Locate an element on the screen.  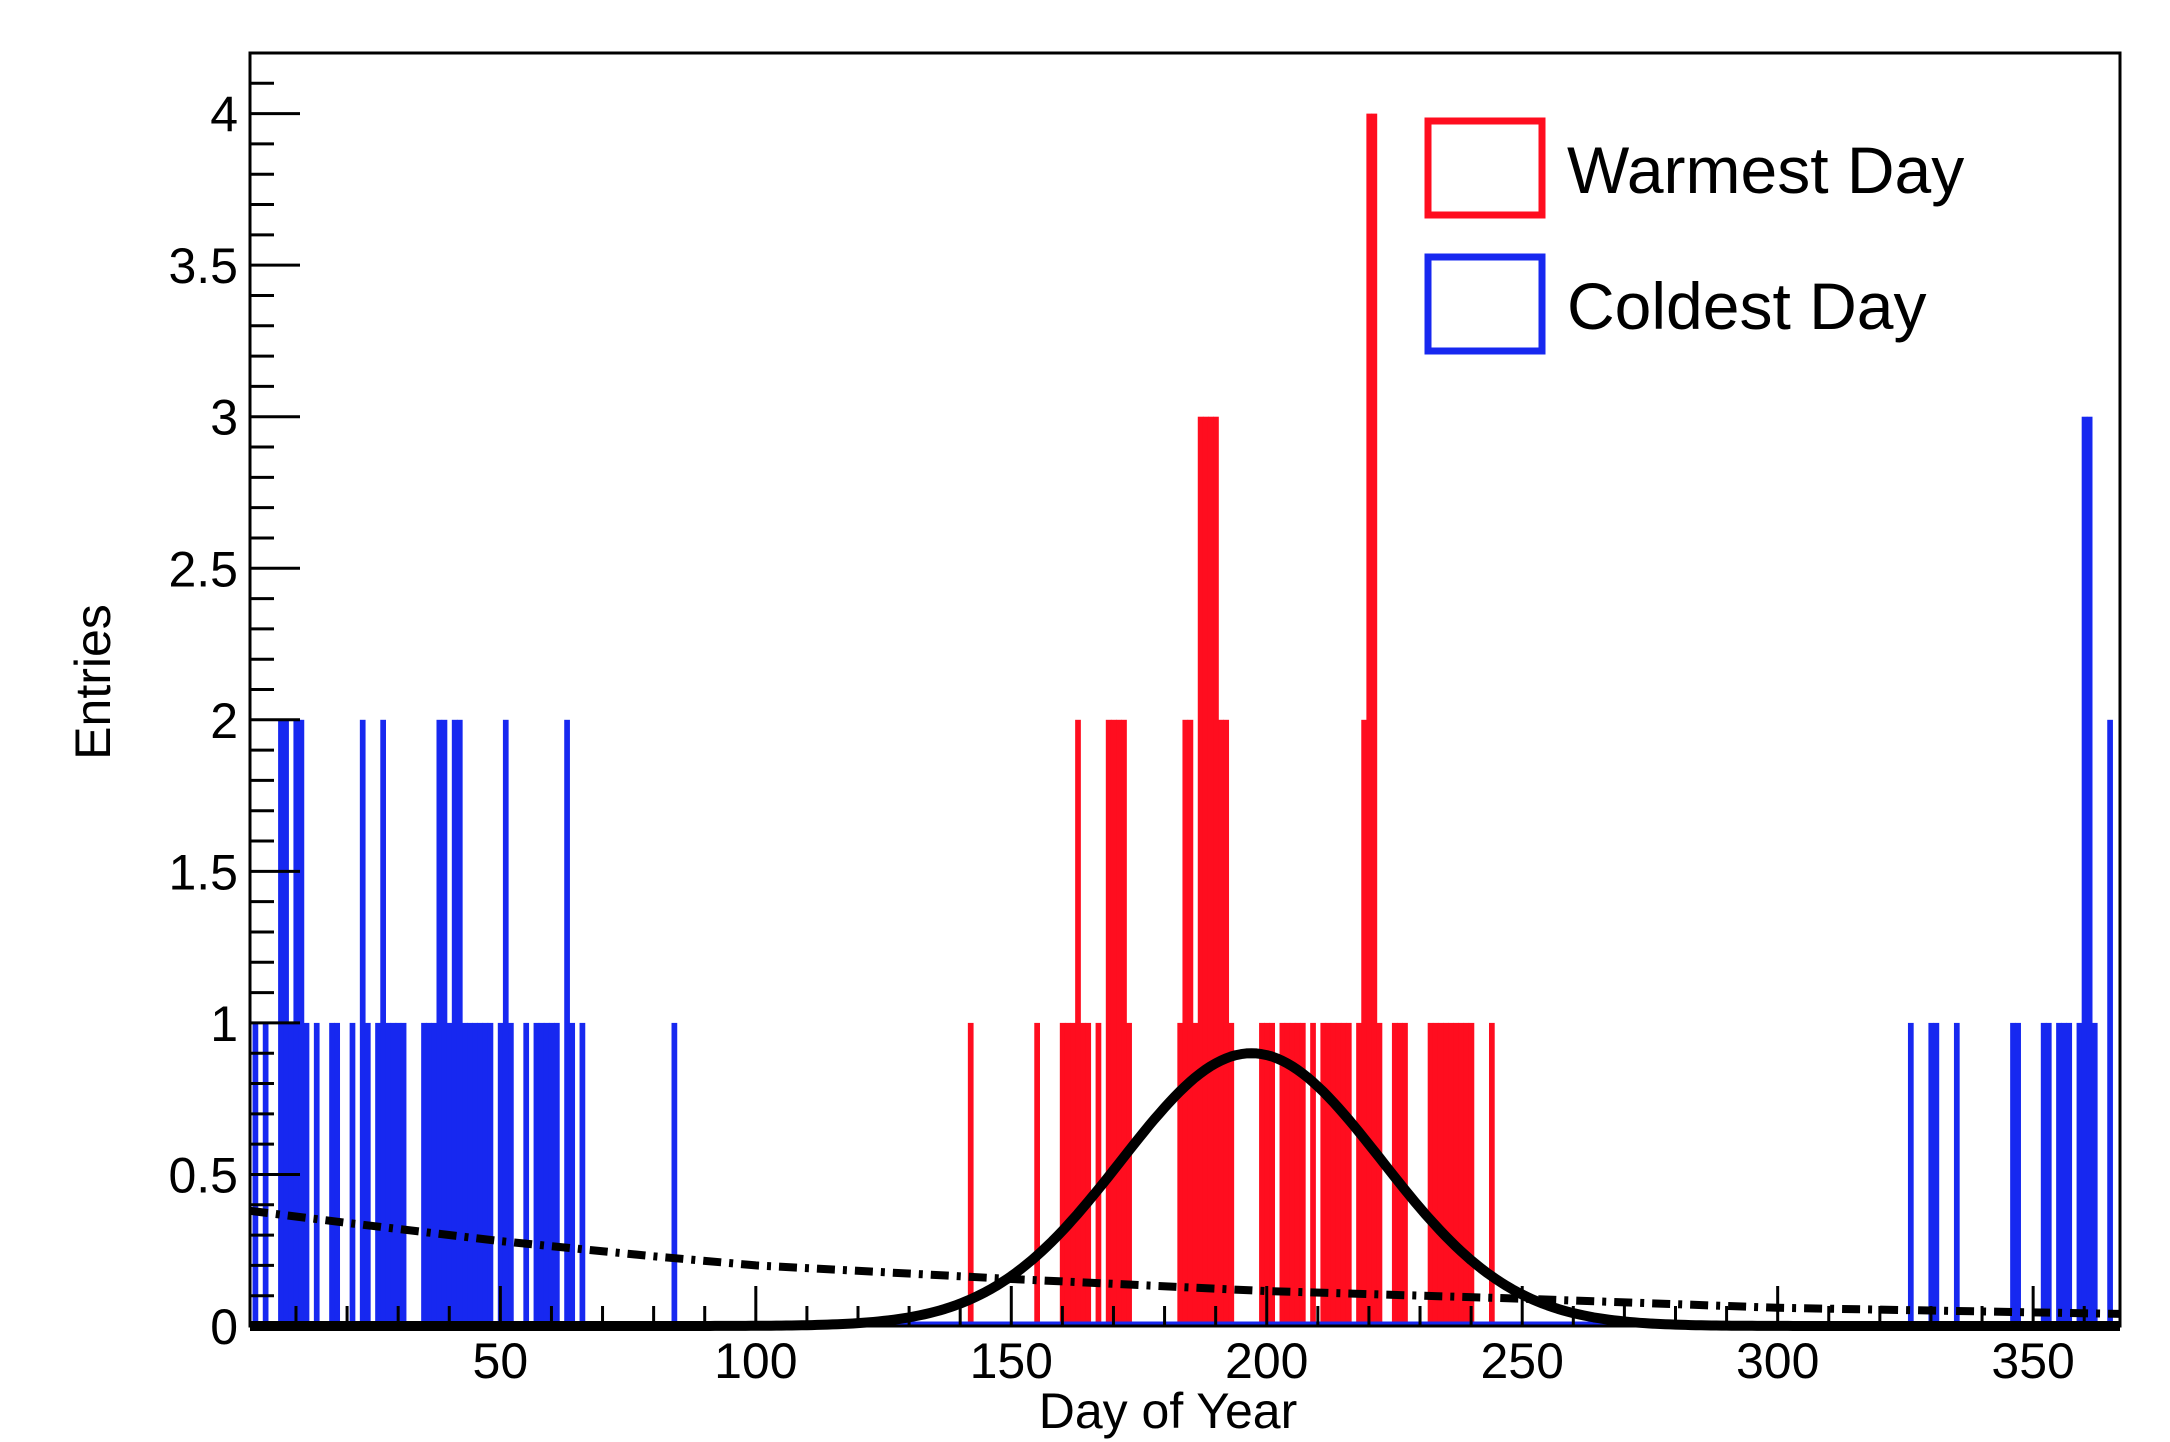
y-tick-label: 0 is located at coordinates (224, 1327).